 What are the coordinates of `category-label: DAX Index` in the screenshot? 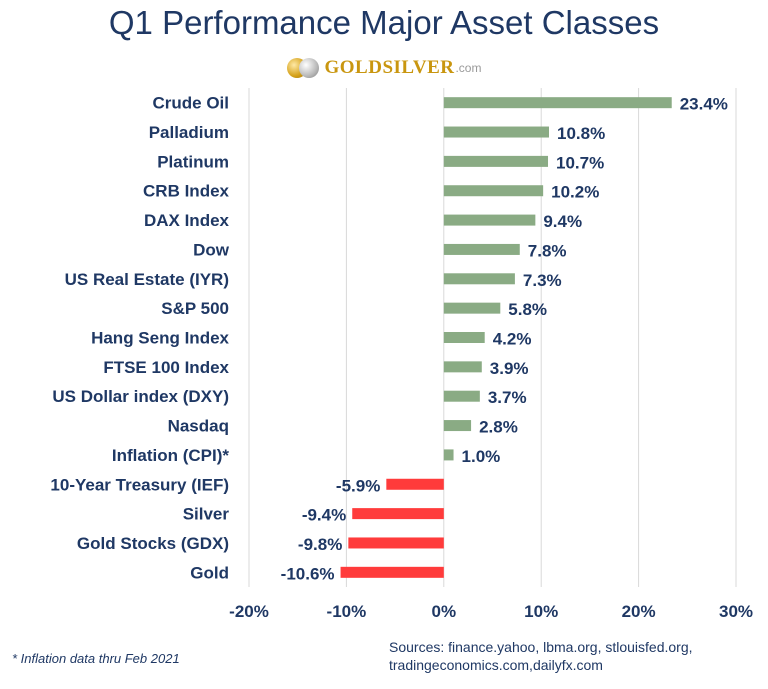 It's located at (187, 220).